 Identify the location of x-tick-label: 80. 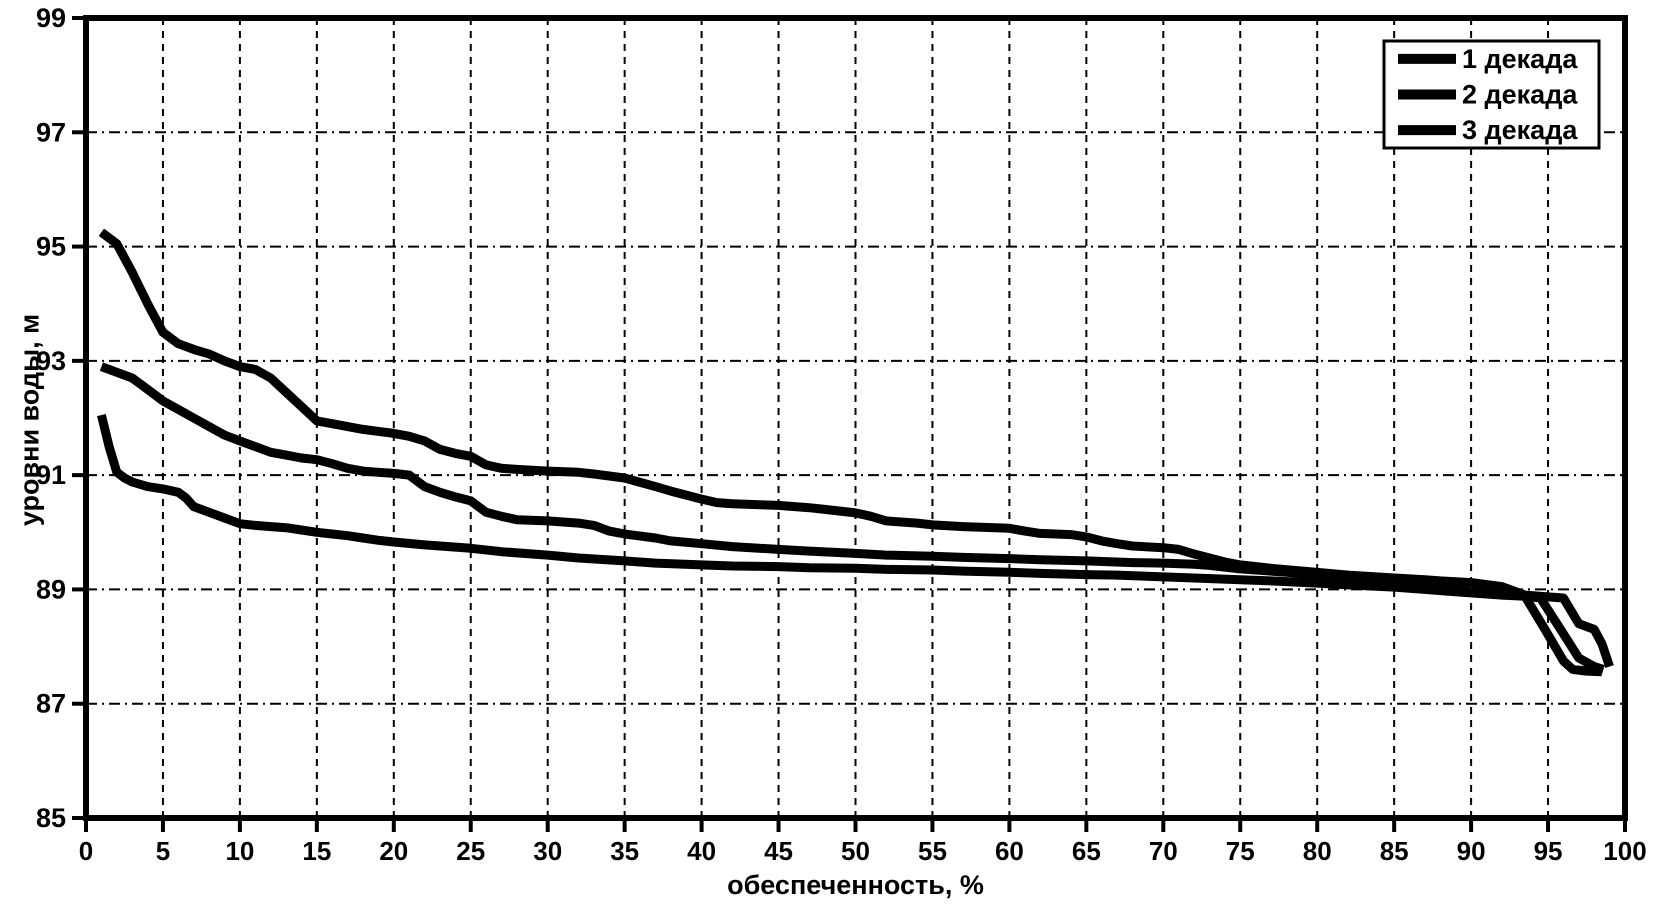
(1317, 851).